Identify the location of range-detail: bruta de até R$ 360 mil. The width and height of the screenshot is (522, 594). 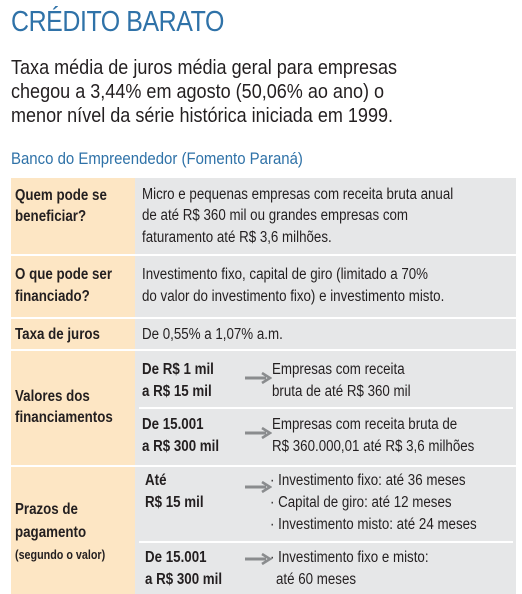
(341, 391).